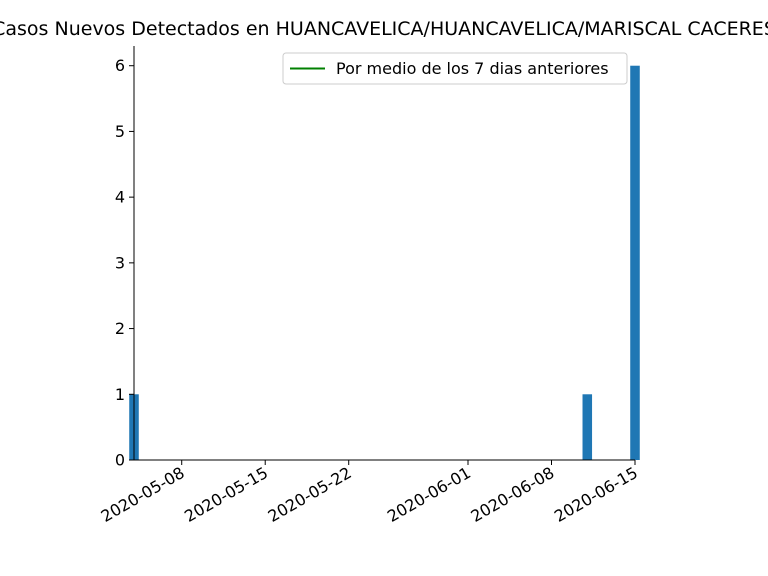  What do you see at coordinates (120, 394) in the screenshot?
I see `y-tick-label-1: 1` at bounding box center [120, 394].